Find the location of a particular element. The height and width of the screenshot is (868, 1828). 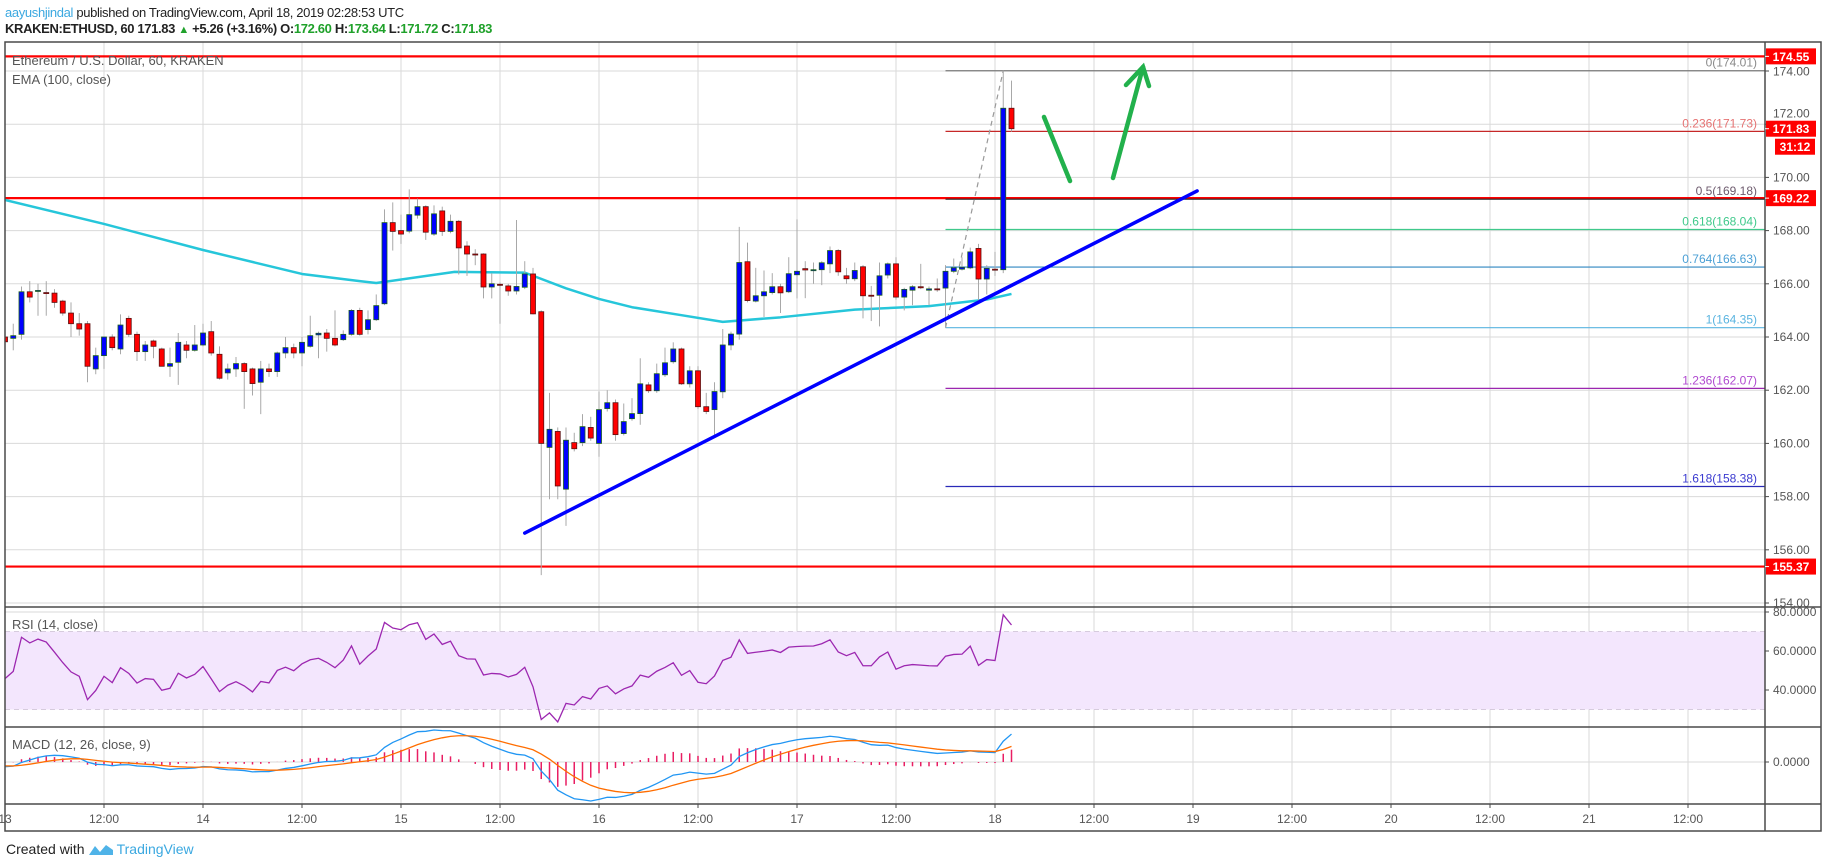

ema-legend: EMA (100, close) is located at coordinates (61, 79).